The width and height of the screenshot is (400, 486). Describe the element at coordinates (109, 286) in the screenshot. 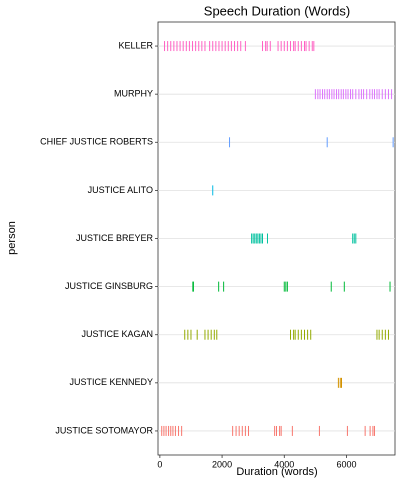

I see `y-tick-label: JUSTICE GINSBURG` at that location.